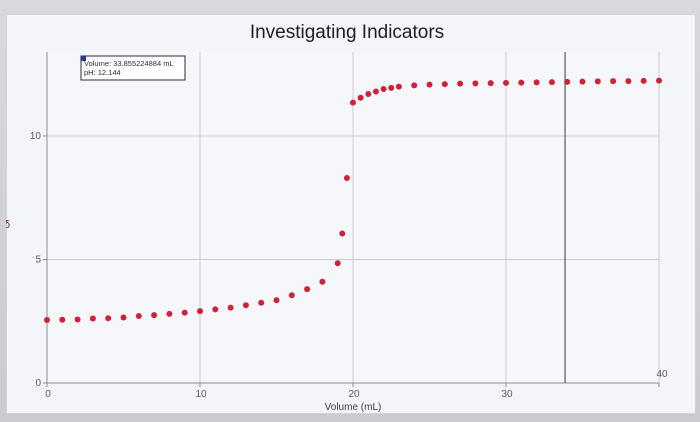 The width and height of the screenshot is (700, 422). I want to click on x-tick-label: 20, so click(354, 394).